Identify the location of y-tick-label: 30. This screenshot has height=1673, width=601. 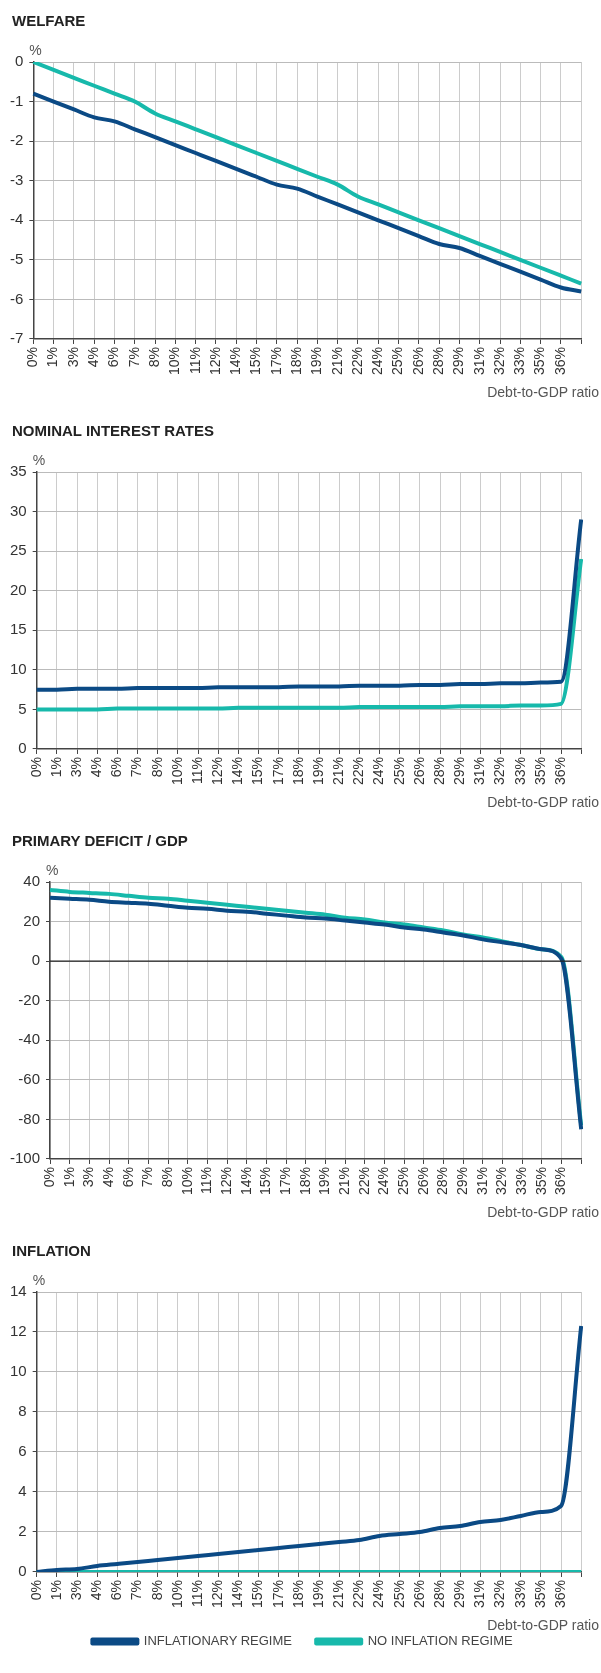
(18, 510).